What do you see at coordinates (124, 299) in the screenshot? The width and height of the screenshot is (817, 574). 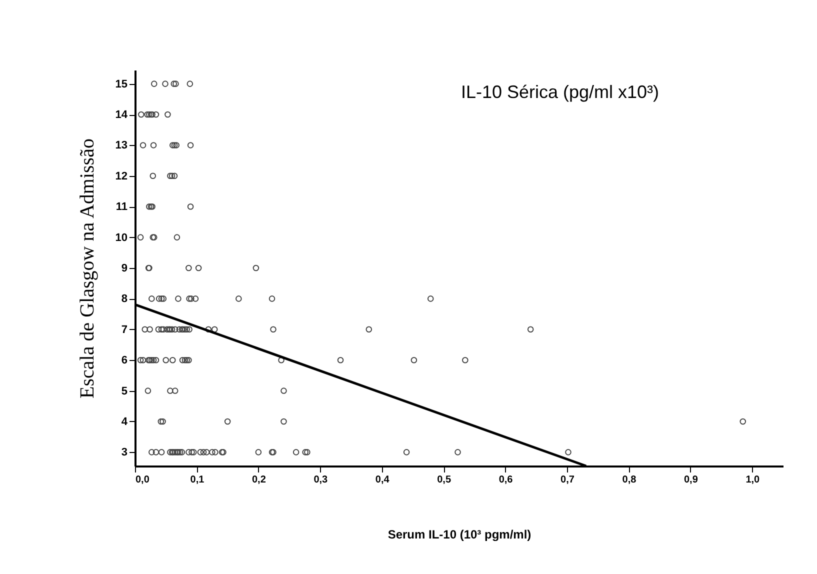 I see `y-tick-label: 8` at bounding box center [124, 299].